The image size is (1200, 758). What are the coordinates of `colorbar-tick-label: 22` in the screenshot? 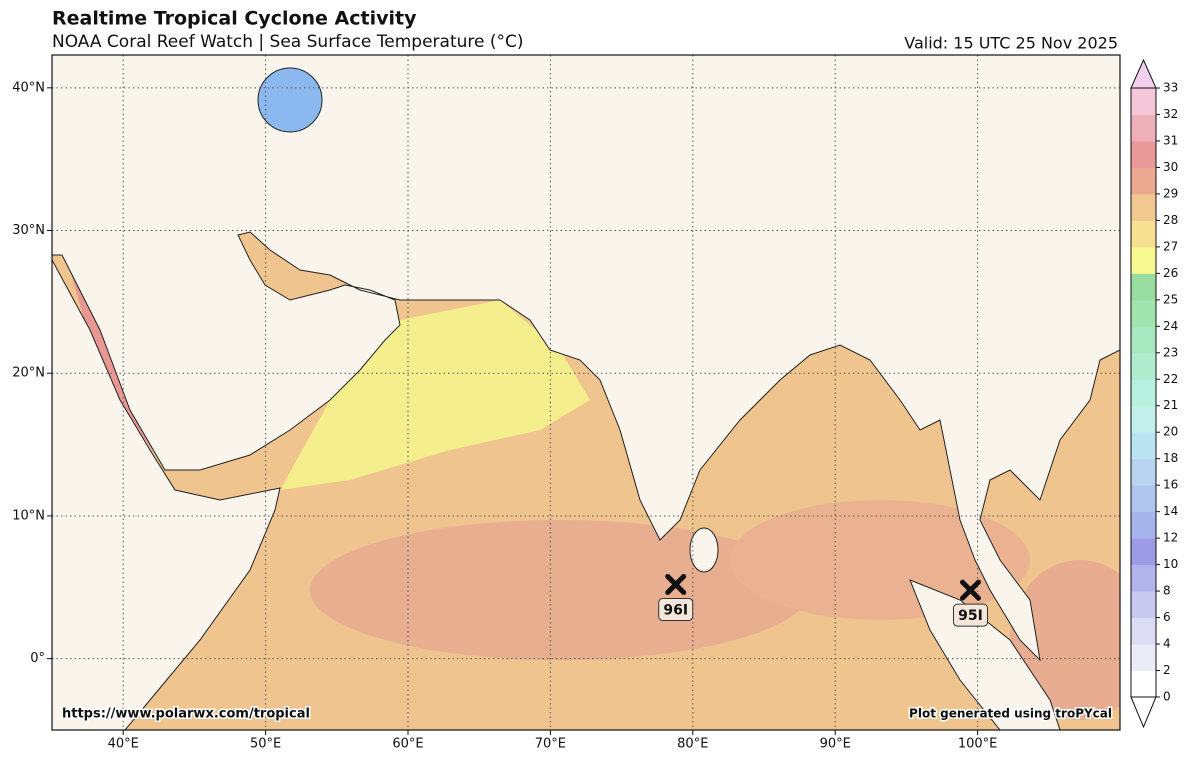 It's located at (1170, 379).